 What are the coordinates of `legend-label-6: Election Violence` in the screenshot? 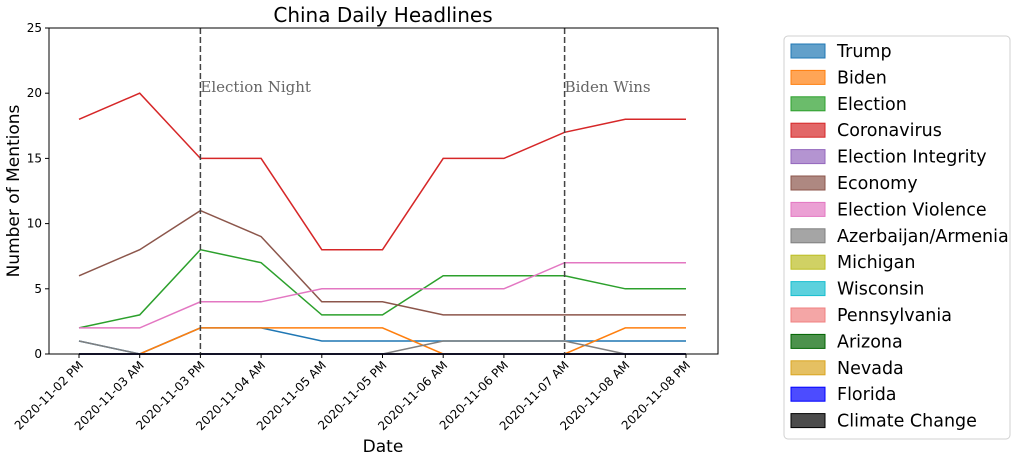 It's located at (912, 210).